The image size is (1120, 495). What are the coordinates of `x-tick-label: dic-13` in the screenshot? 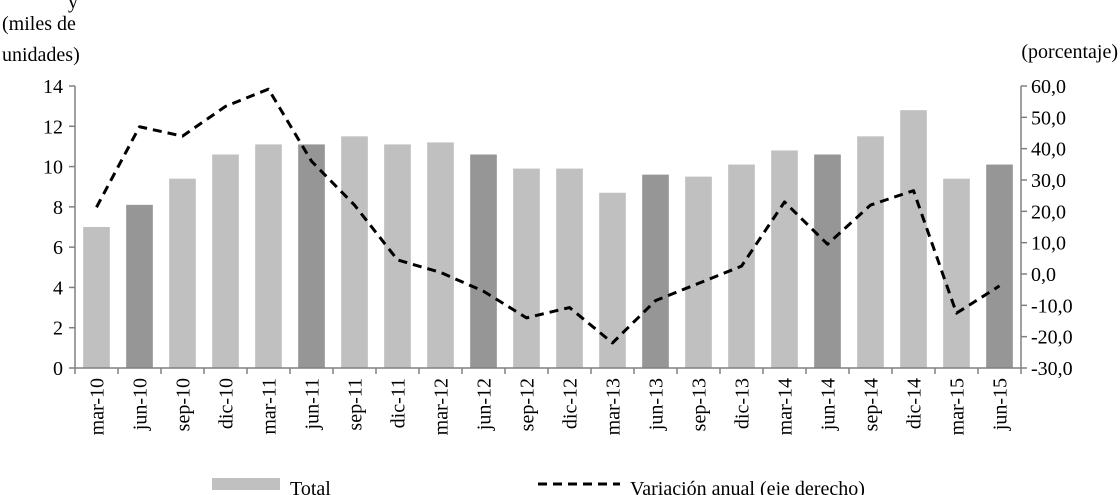 It's located at (743, 403).